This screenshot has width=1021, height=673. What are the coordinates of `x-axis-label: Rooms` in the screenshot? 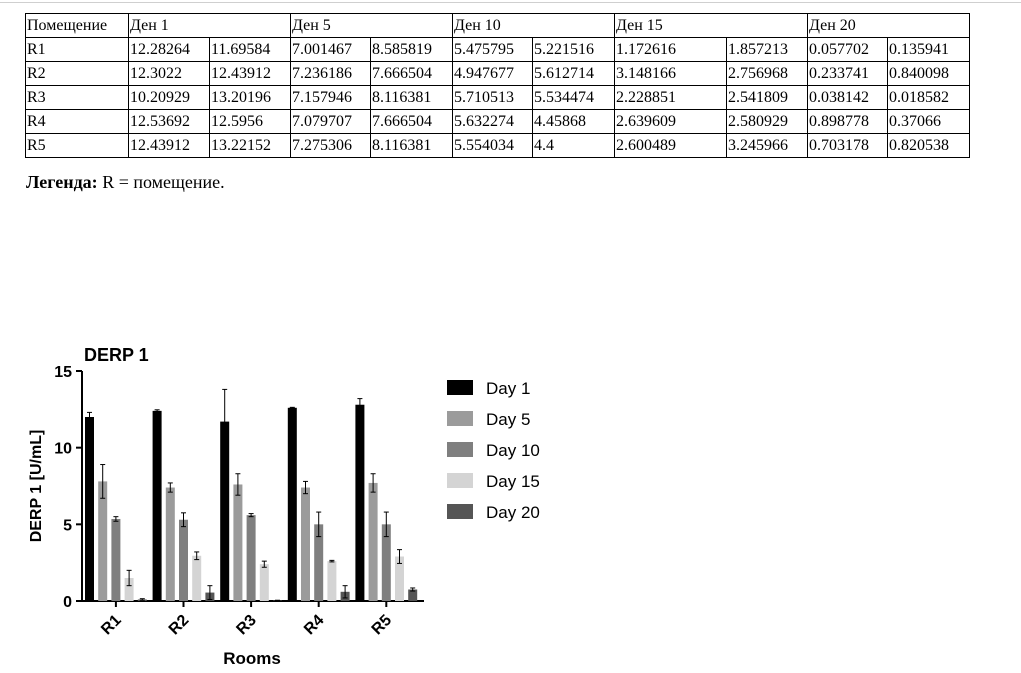 It's located at (252, 658).